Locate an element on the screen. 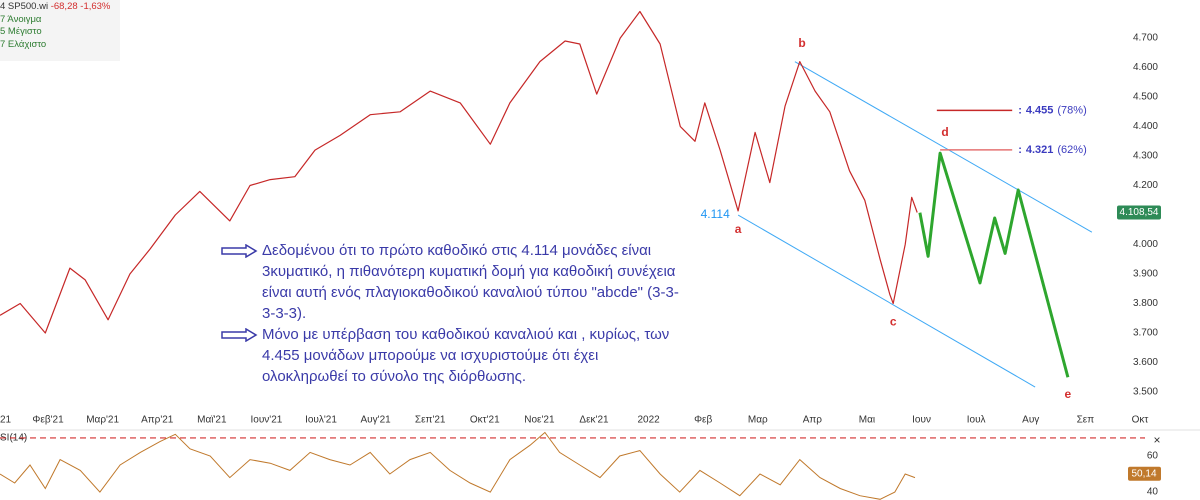 The image size is (1200, 500). legend-row: 7 Άνοιγμα is located at coordinates (21, 19).